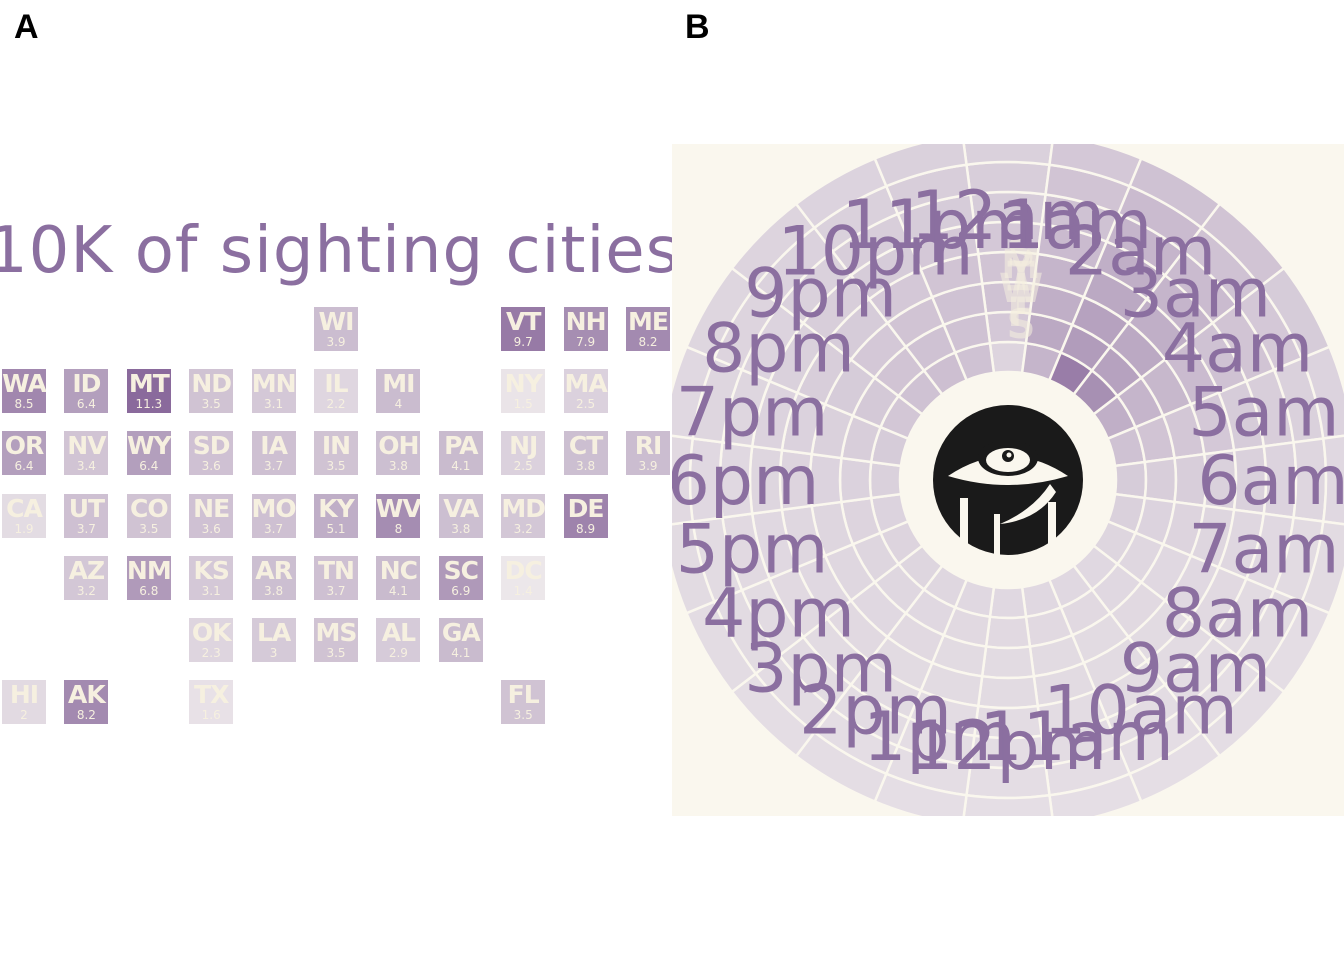 The height and width of the screenshot is (960, 1344). What do you see at coordinates (1263, 550) in the screenshot?
I see `hour-label-7am: 7am` at bounding box center [1263, 550].